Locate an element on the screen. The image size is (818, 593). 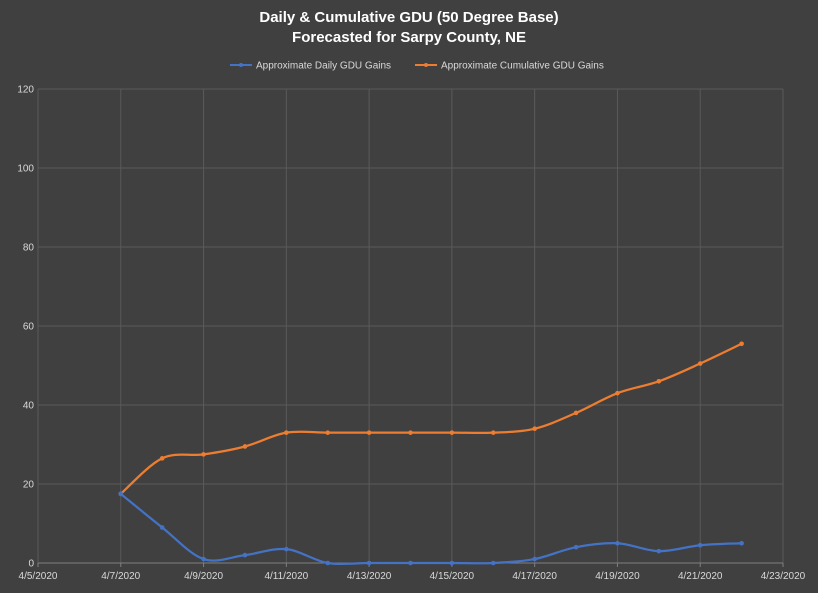
legend-item-cumulative: Approximate Cumulative GDU Gains is located at coordinates (509, 66).